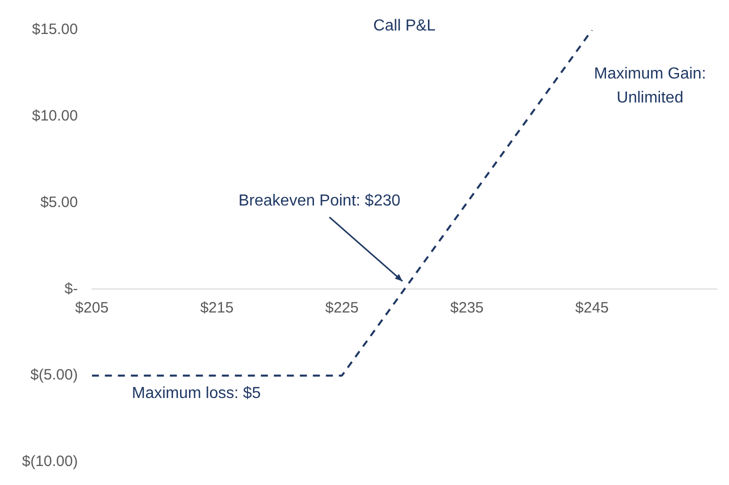 The height and width of the screenshot is (485, 729). What do you see at coordinates (59, 202) in the screenshot?
I see `y-tick-label: $5.00` at bounding box center [59, 202].